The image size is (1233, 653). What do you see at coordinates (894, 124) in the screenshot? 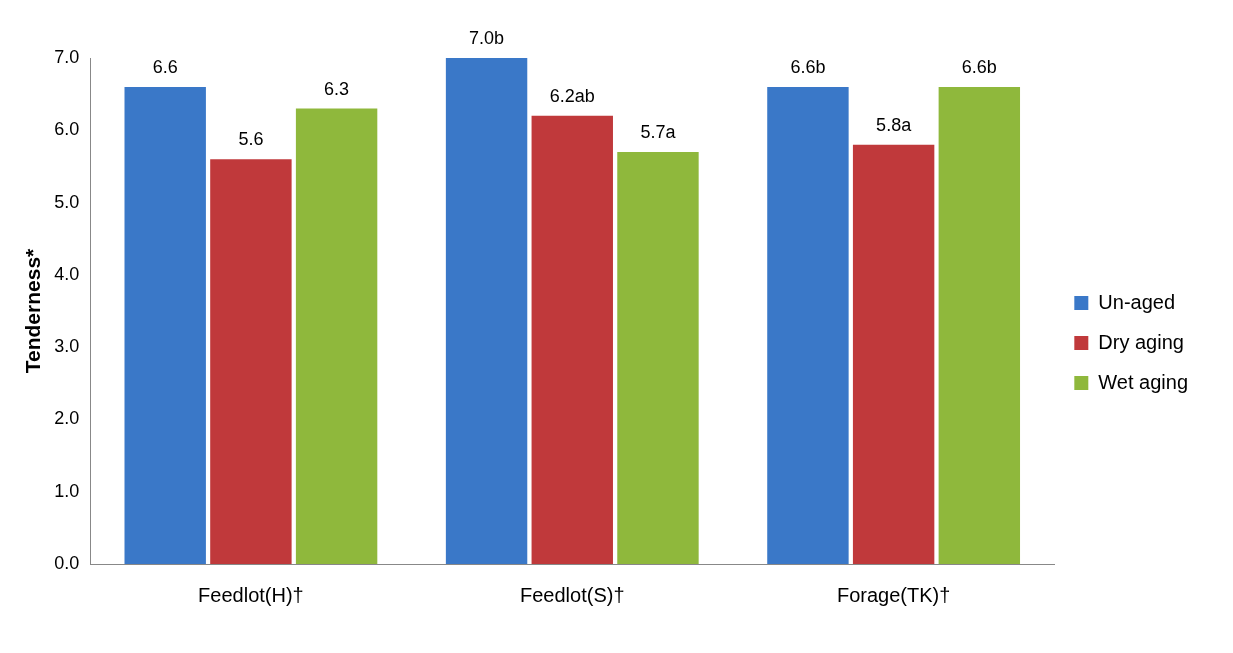
I see `data-label: 5.8a` at bounding box center [894, 124].